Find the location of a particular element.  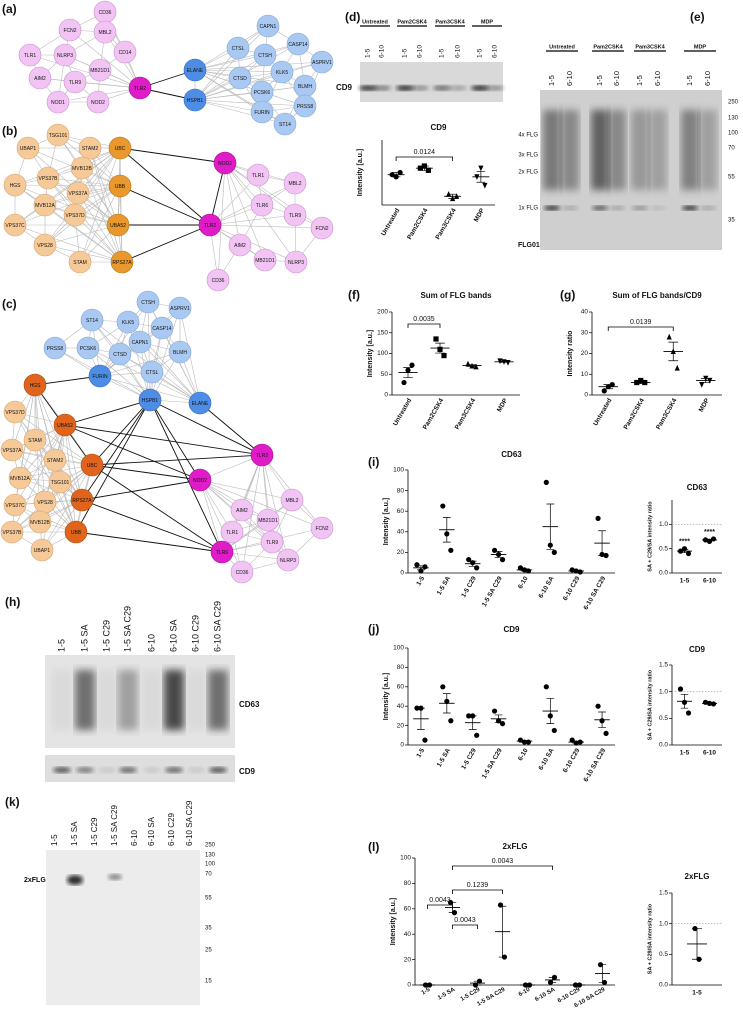

y-tick-label: 0.0 is located at coordinates (663, 745).